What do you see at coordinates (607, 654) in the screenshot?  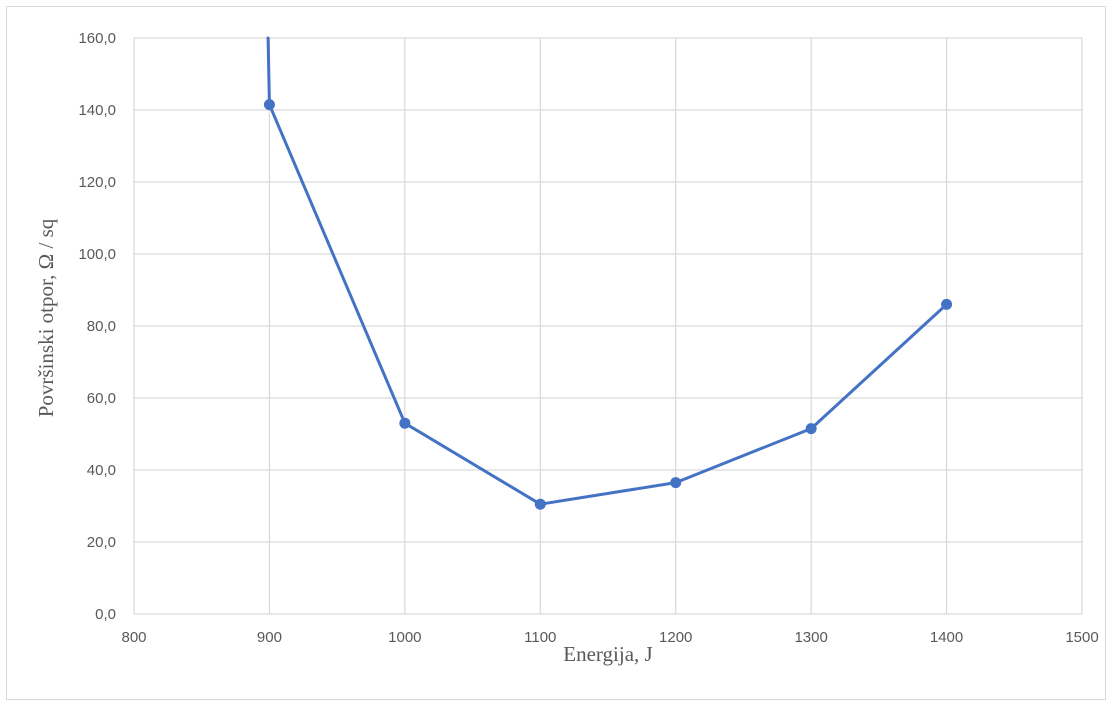 I see `x-axis-label: Energija, J` at bounding box center [607, 654].